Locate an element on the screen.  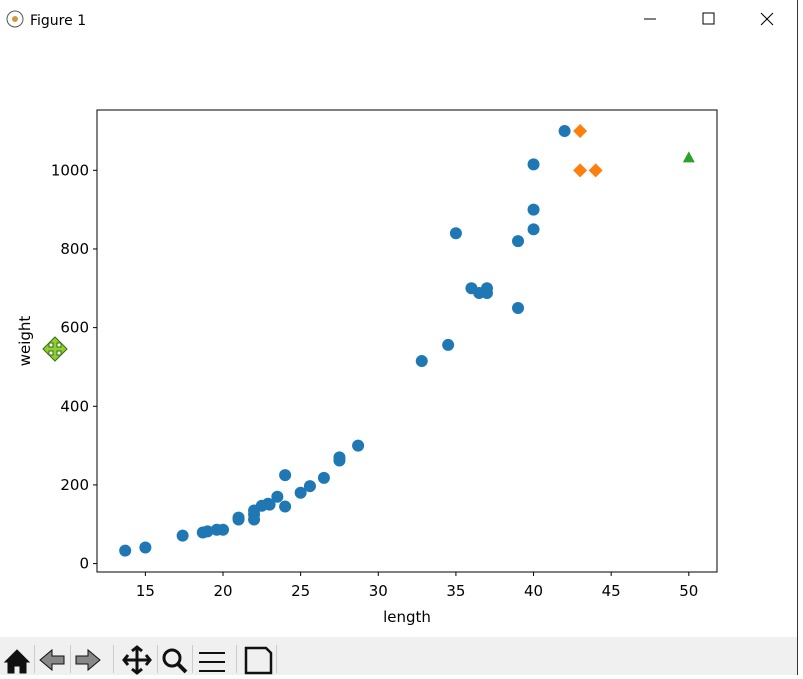
x-tick-label: 40 is located at coordinates (533, 591).